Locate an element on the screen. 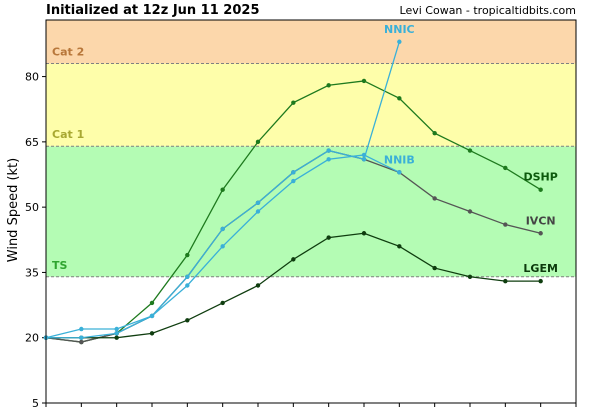 This screenshot has width=590, height=410. band-label-2: Cat 2 is located at coordinates (68, 52).